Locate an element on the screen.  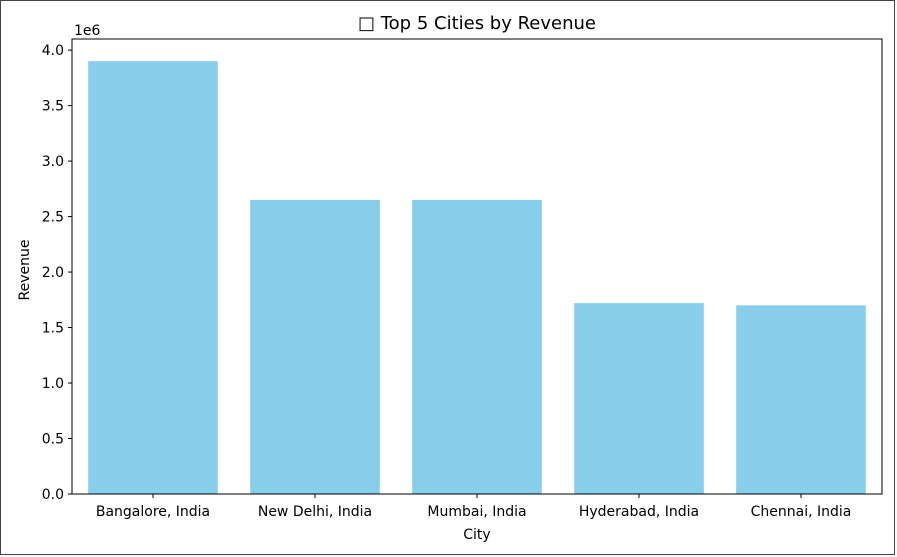
y-tick-label: 3.5 is located at coordinates (53, 107).